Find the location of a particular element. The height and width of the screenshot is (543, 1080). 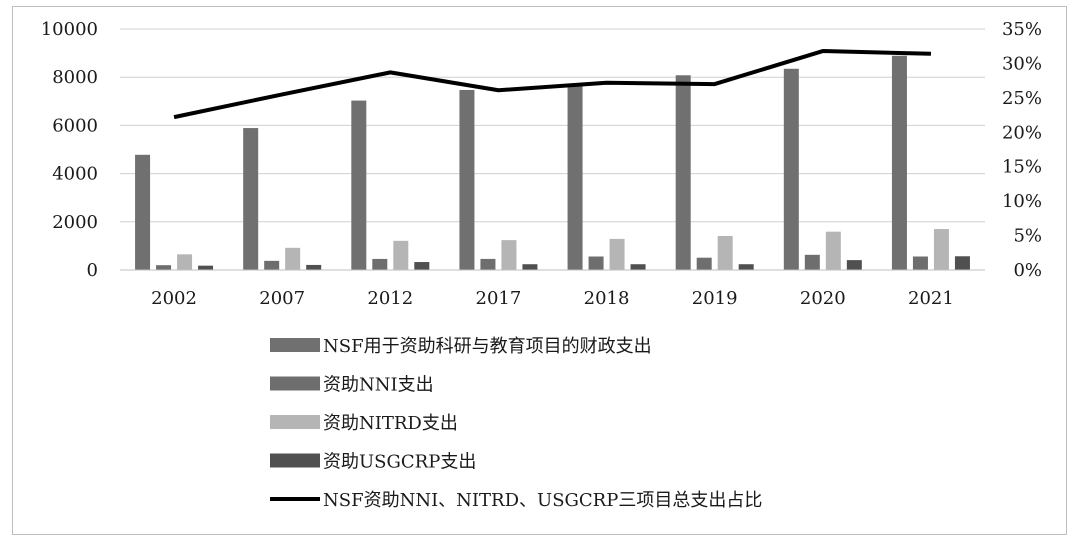

x-tick-label: 2019 is located at coordinates (715, 298).